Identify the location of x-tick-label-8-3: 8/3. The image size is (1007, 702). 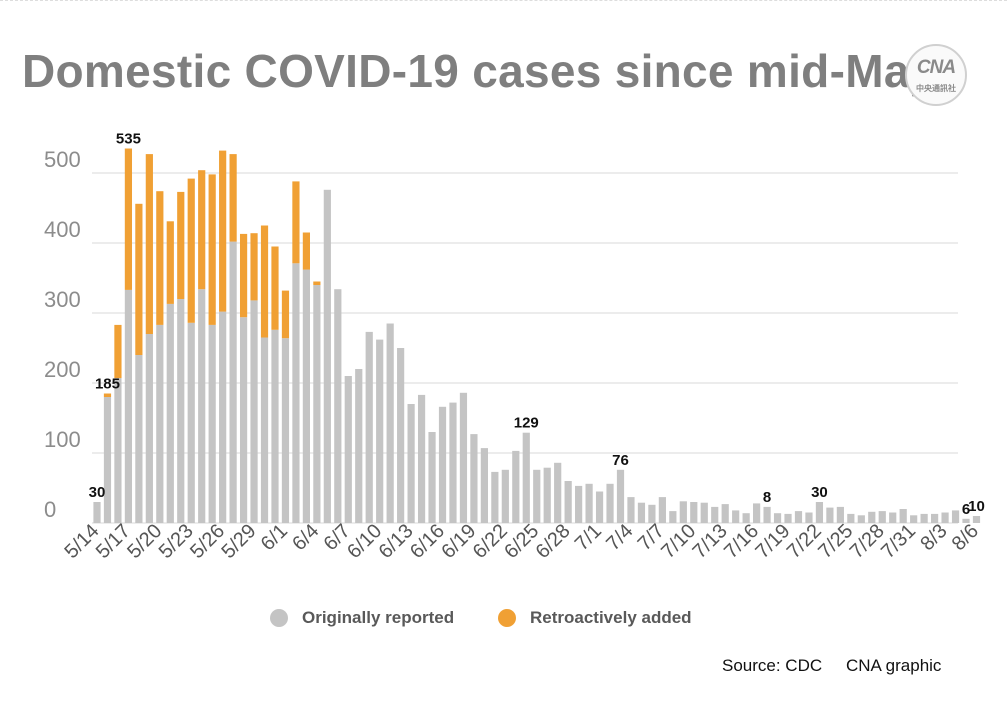
(933, 537).